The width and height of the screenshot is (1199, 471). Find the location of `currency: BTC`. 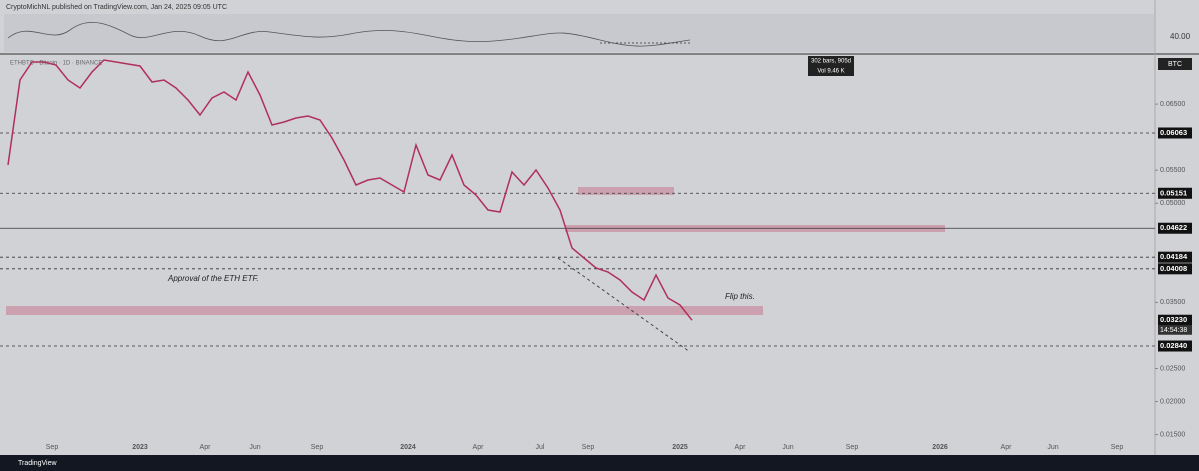

currency: BTC is located at coordinates (1175, 64).